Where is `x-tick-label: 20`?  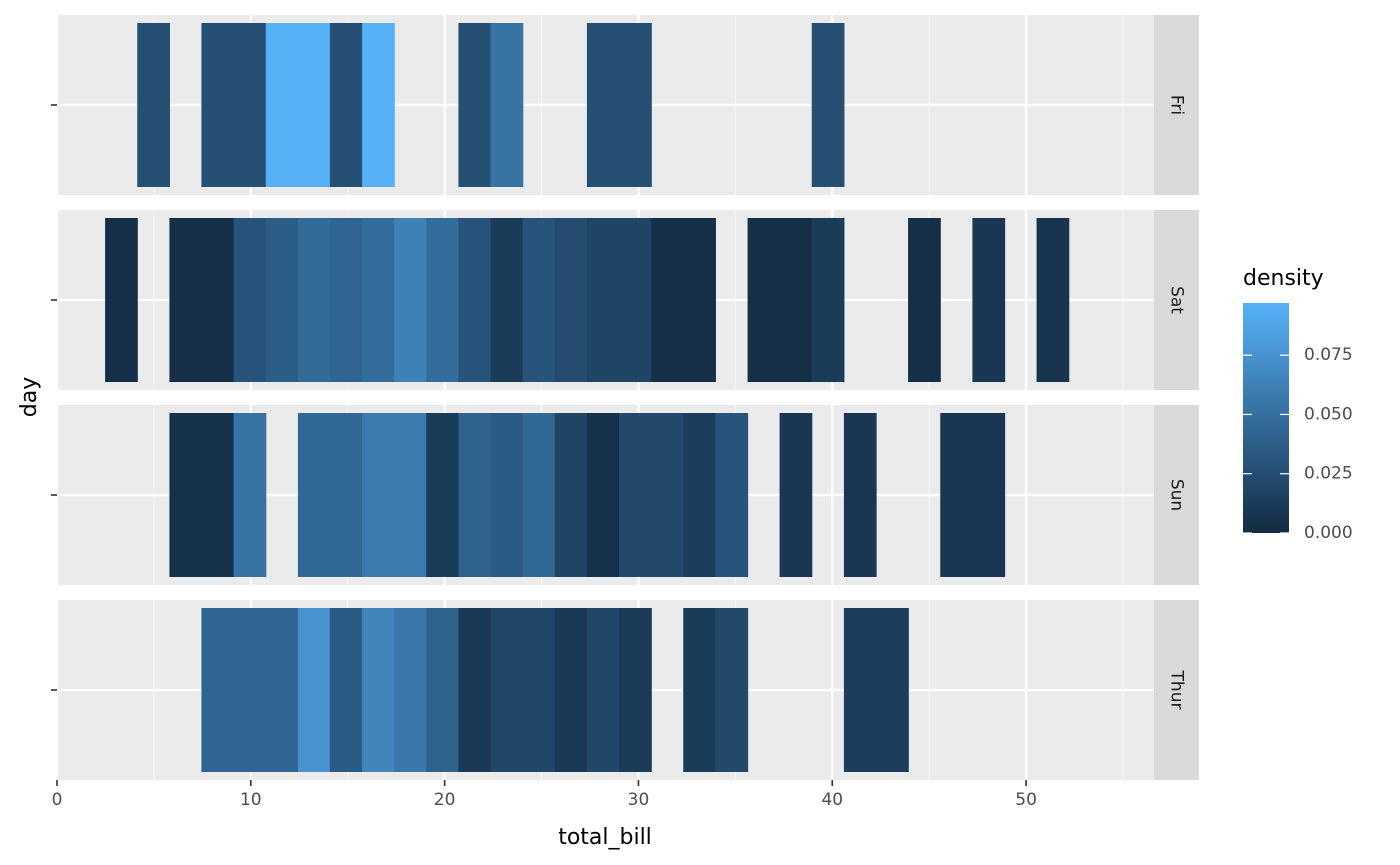
x-tick-label: 20 is located at coordinates (445, 800).